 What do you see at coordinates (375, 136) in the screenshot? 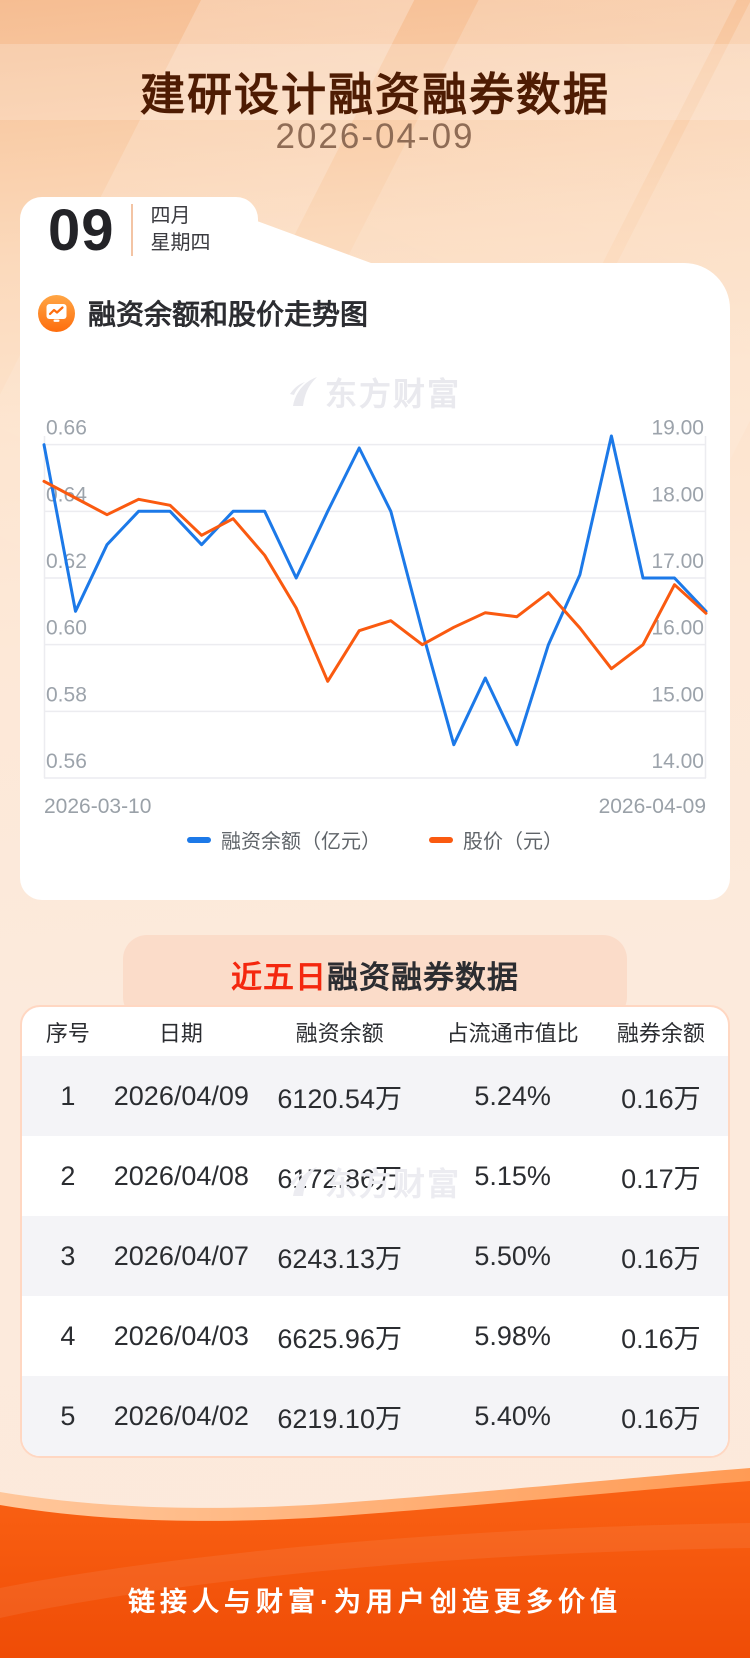
I see `page-date: 2026-04-09` at bounding box center [375, 136].